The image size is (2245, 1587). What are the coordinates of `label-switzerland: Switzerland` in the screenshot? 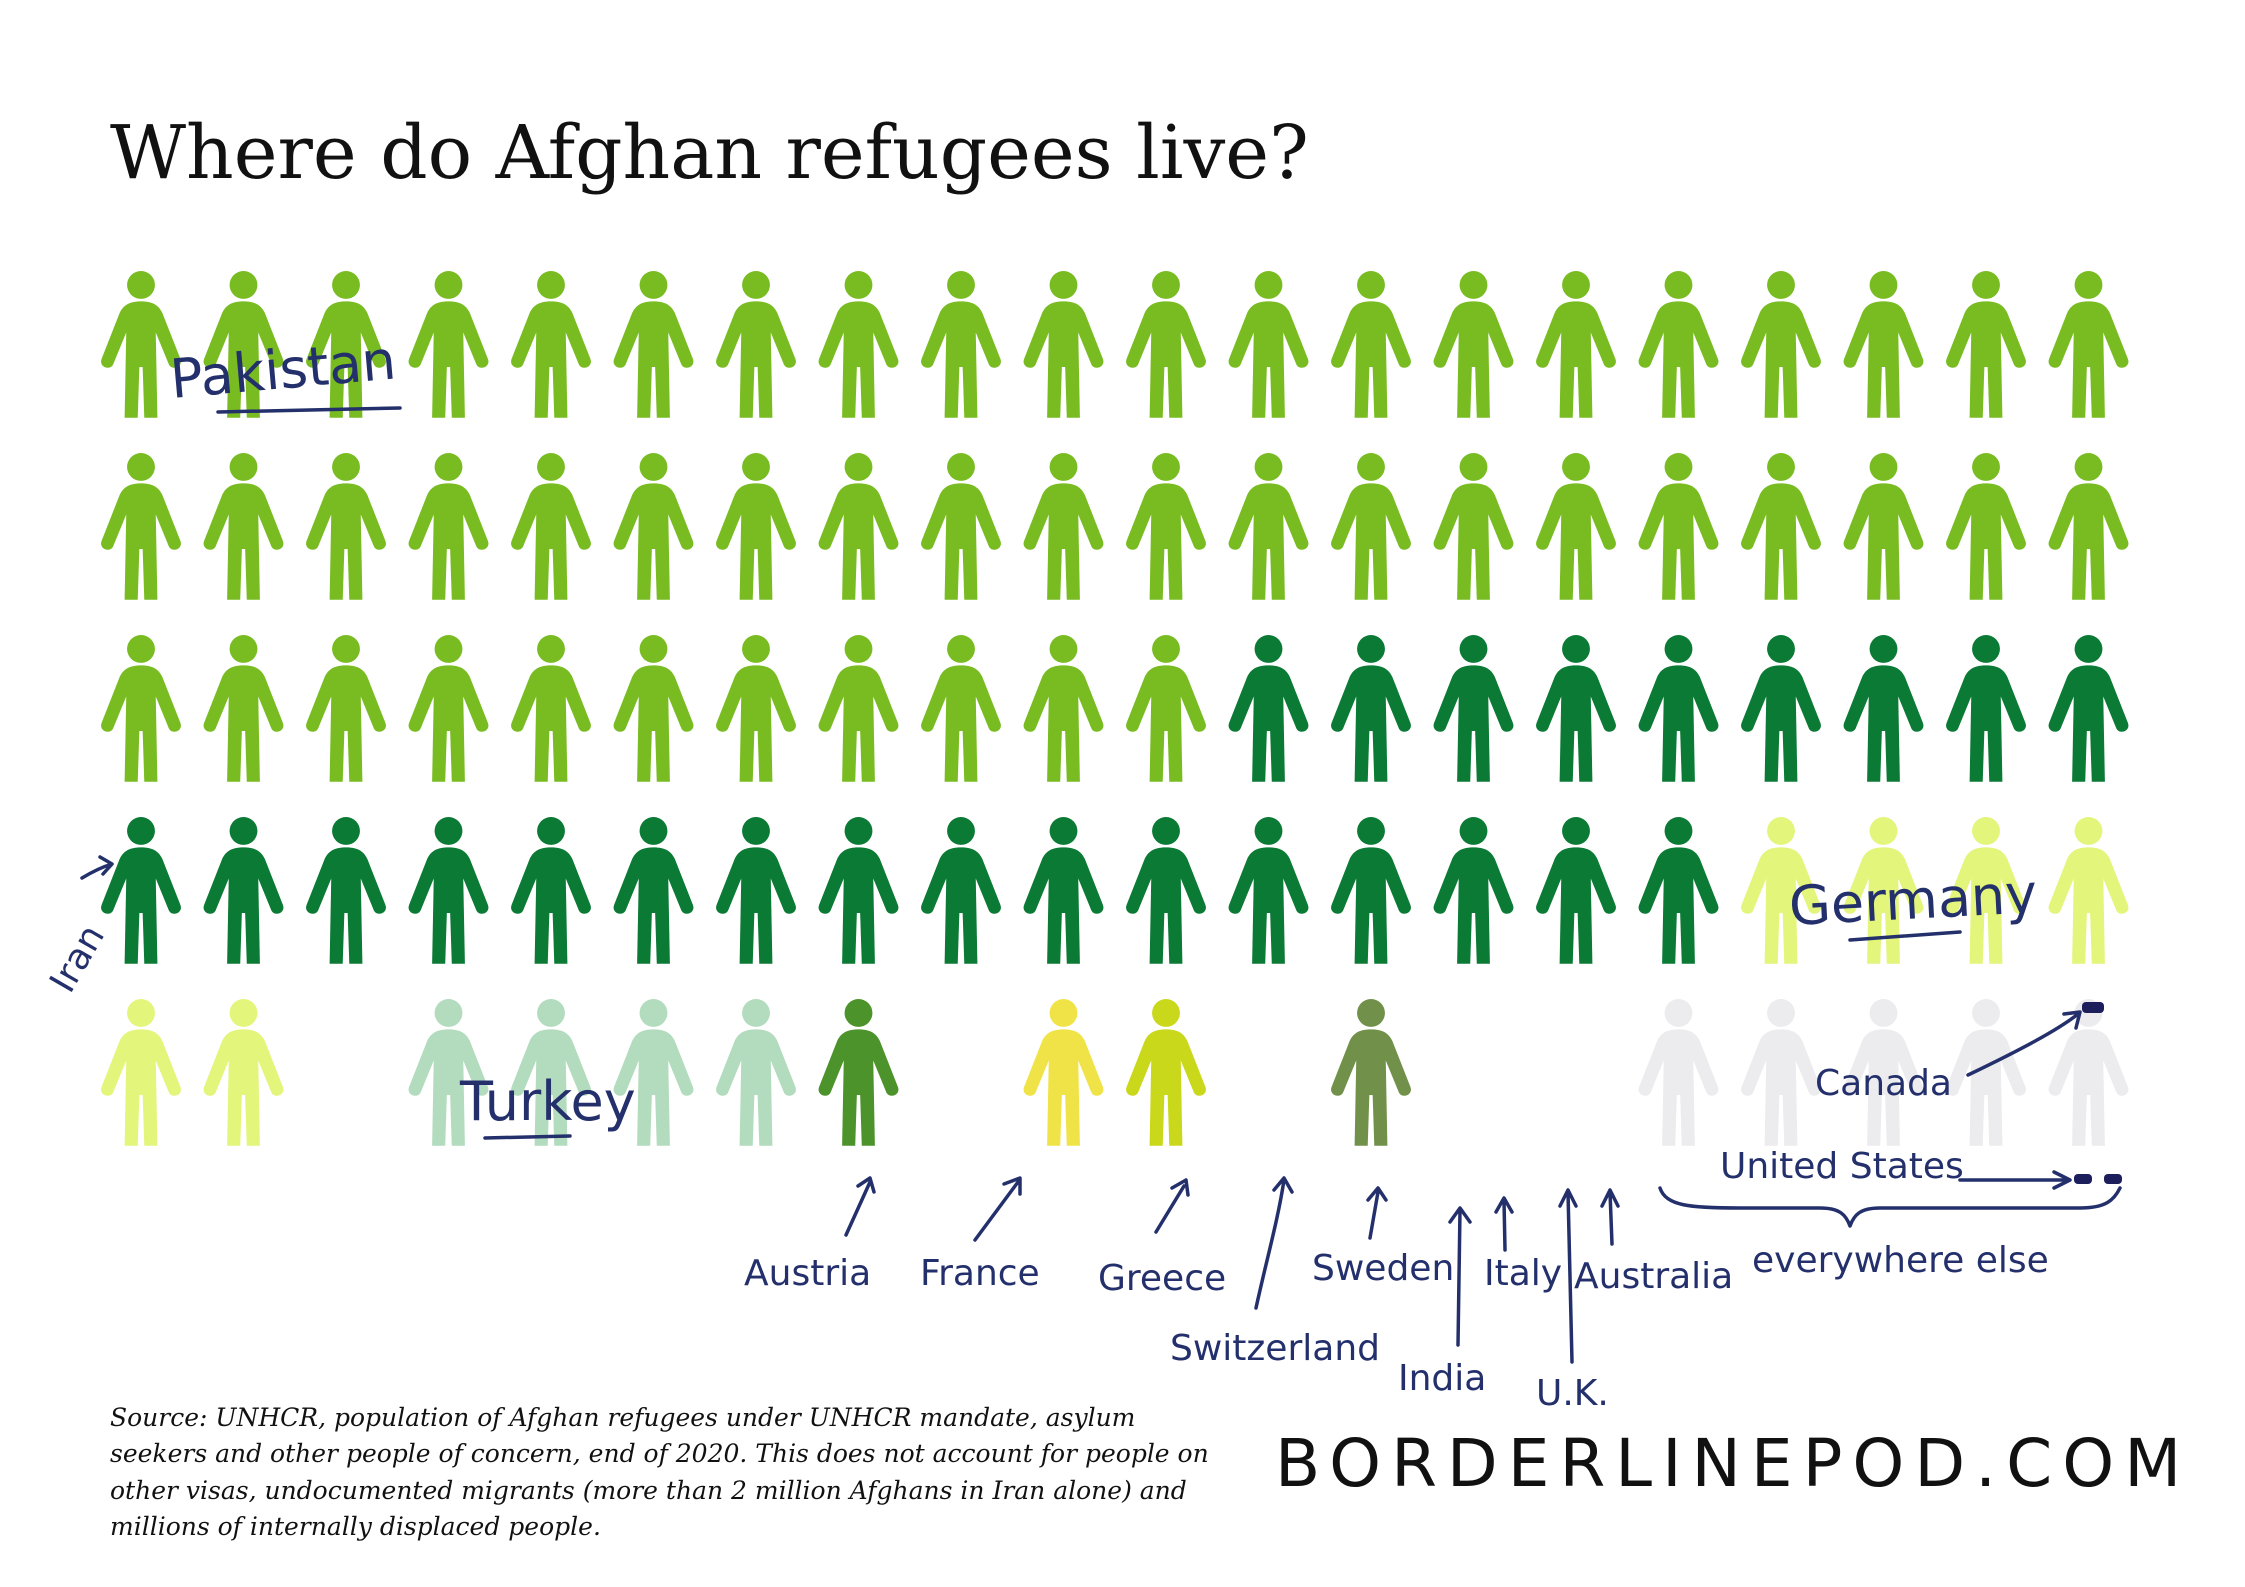 It's located at (1275, 1348).